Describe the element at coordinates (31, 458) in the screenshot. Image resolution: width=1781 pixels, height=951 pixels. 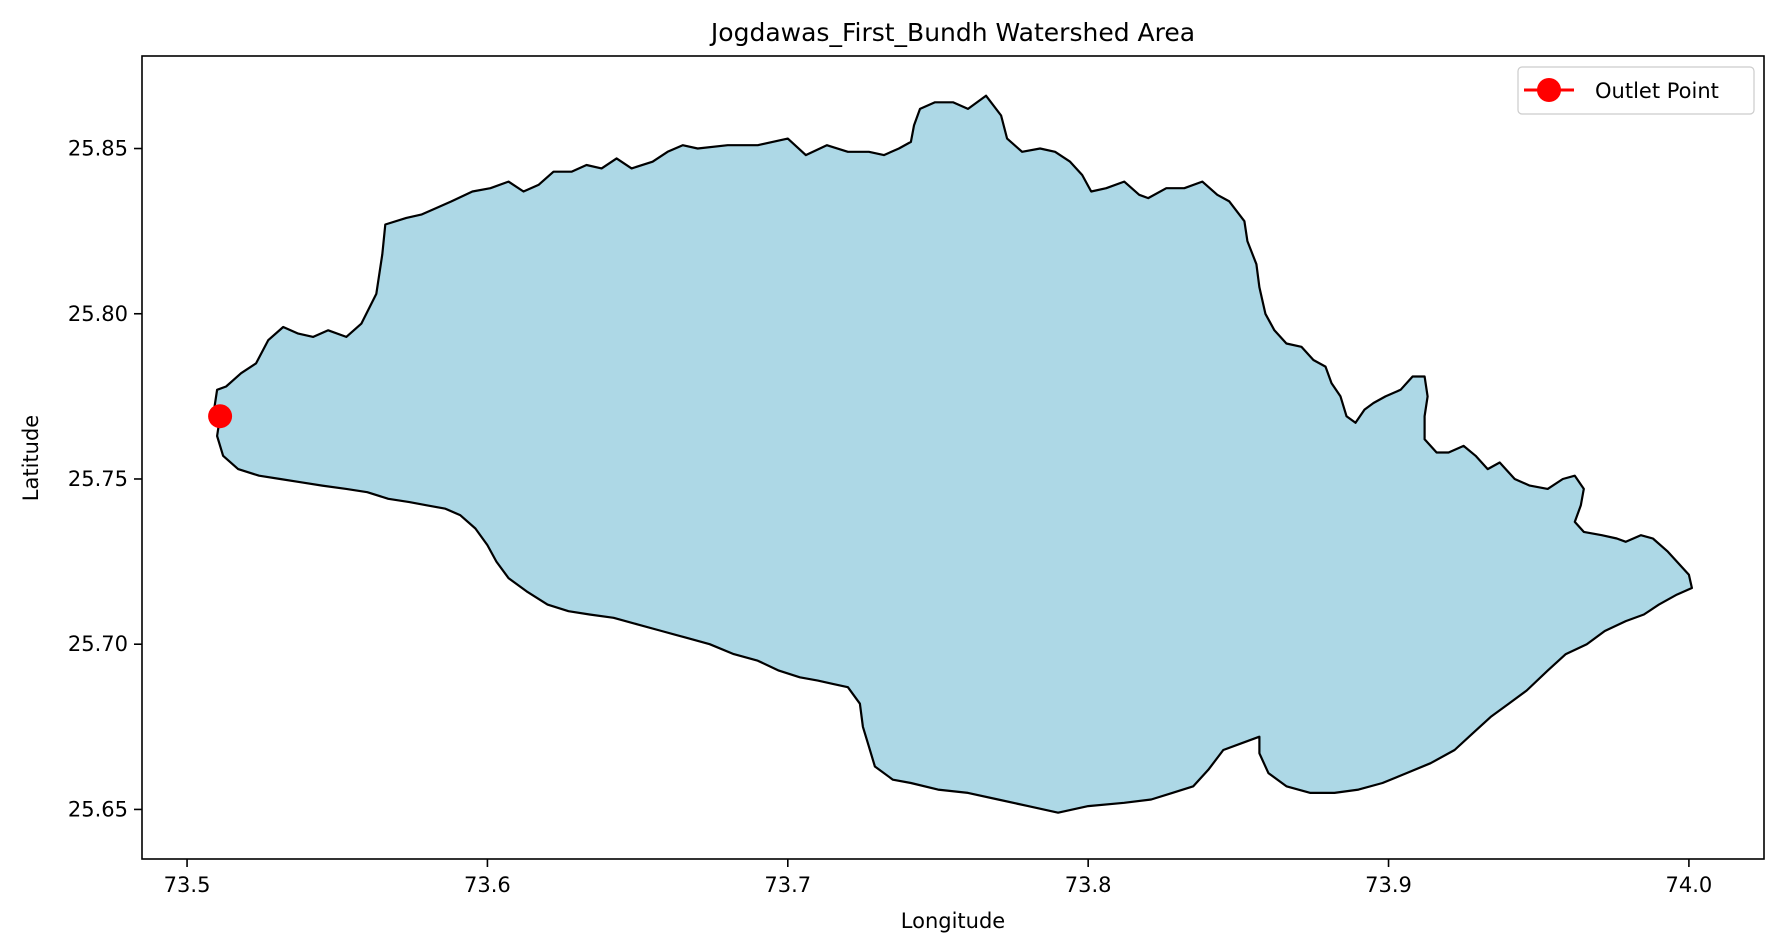
I see `y-axis-title: Latitude` at that location.